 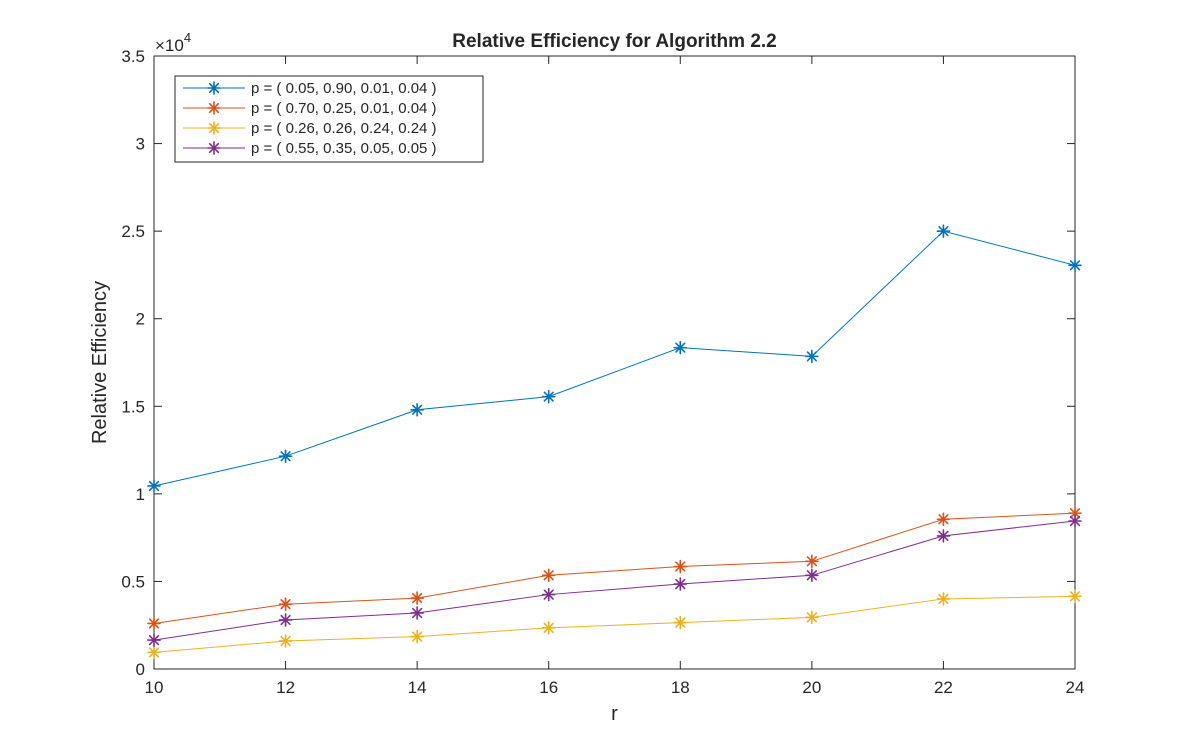 I want to click on legend-label: p = ( 0.26, 0.26, 0.24, 0.24 ), so click(x=344, y=128).